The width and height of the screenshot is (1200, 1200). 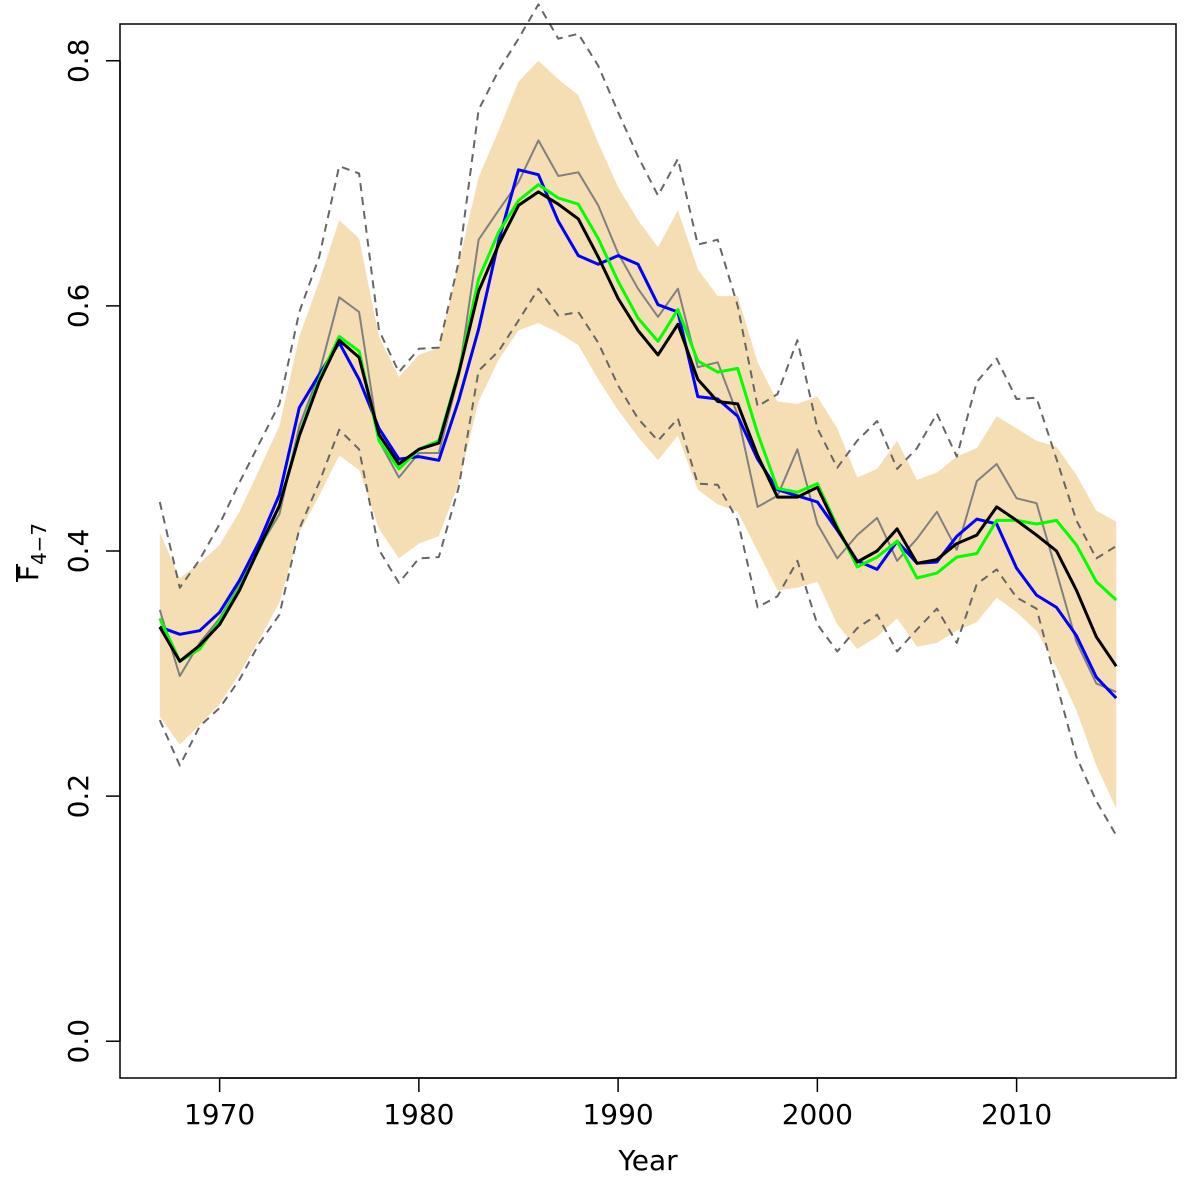 I want to click on y-tick-label: 0.4, so click(x=78, y=551).